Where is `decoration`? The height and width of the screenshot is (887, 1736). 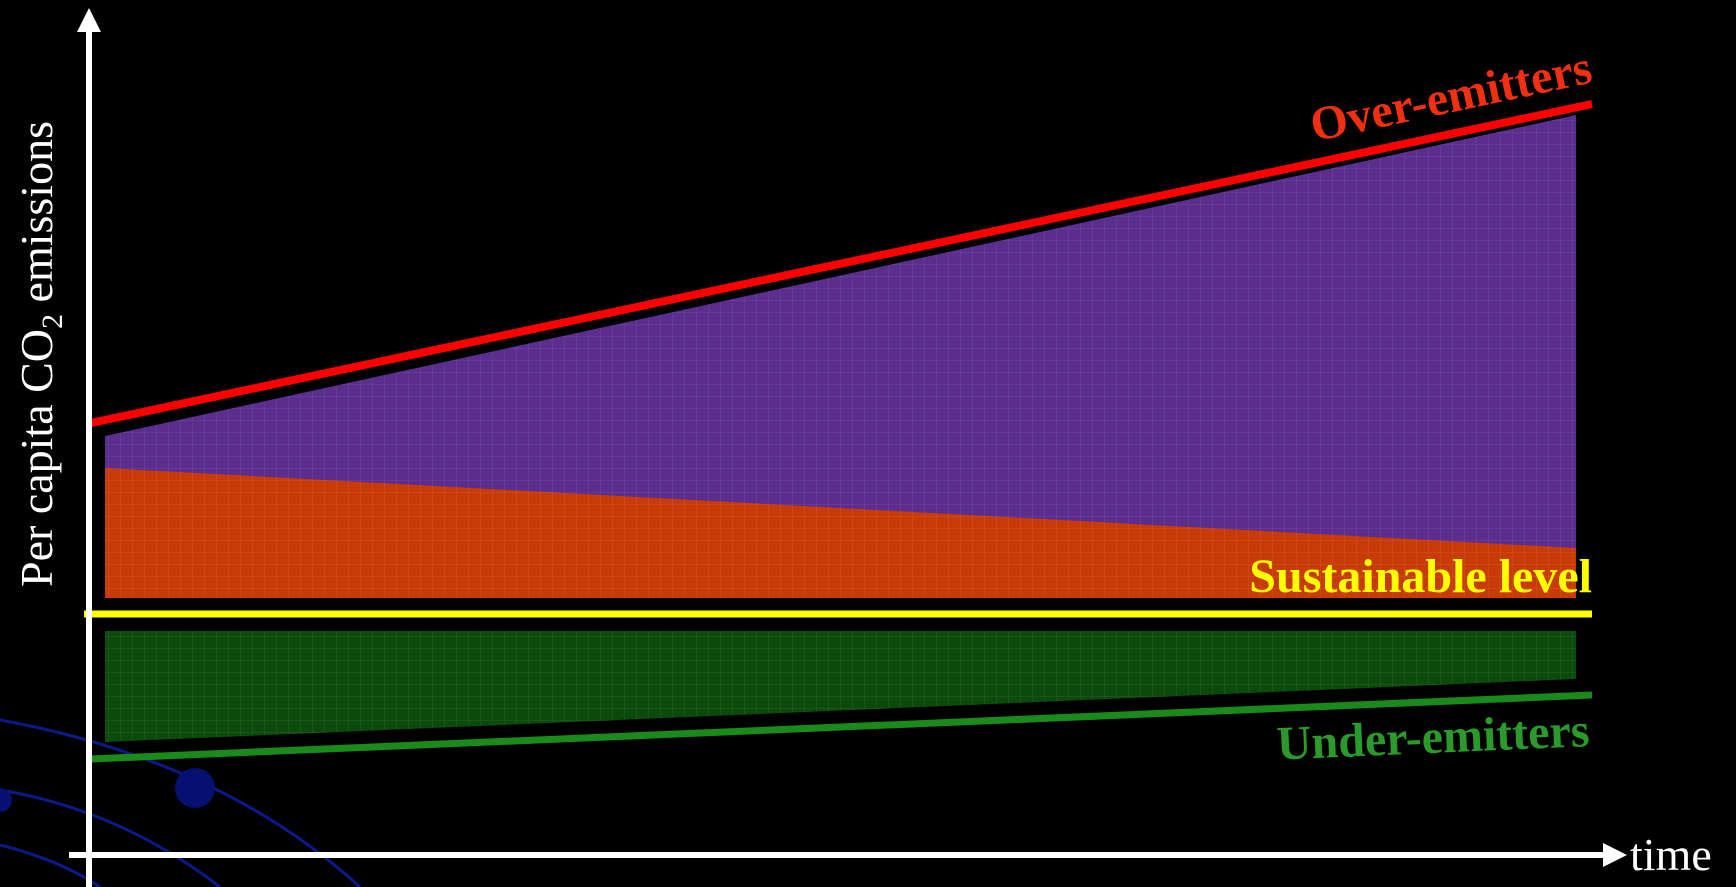 decoration is located at coordinates (181, 802).